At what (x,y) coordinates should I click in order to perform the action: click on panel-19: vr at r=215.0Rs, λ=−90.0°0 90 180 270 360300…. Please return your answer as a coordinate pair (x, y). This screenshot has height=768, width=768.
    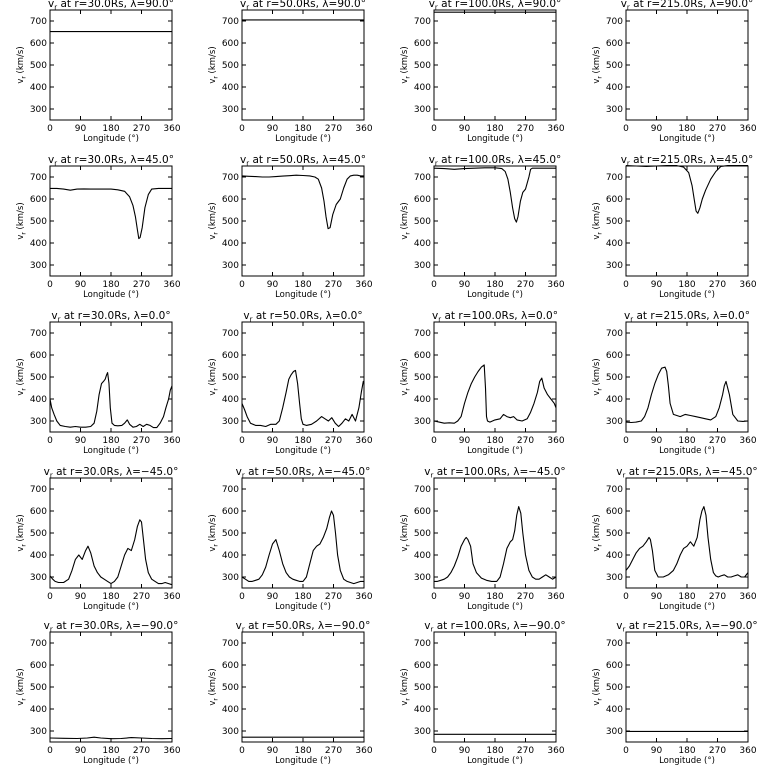
    Looking at the image, I should click on (675, 693).